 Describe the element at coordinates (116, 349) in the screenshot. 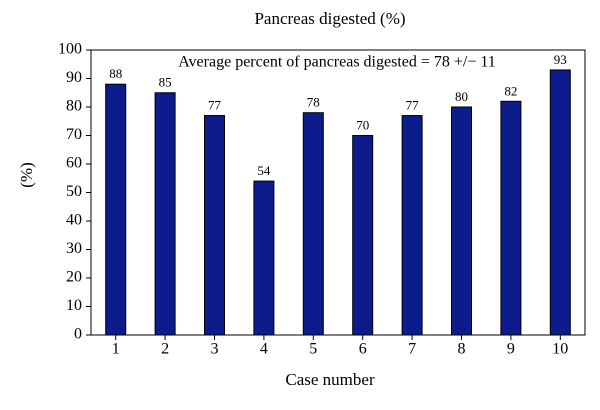

I see `x-tick-label: 1` at that location.